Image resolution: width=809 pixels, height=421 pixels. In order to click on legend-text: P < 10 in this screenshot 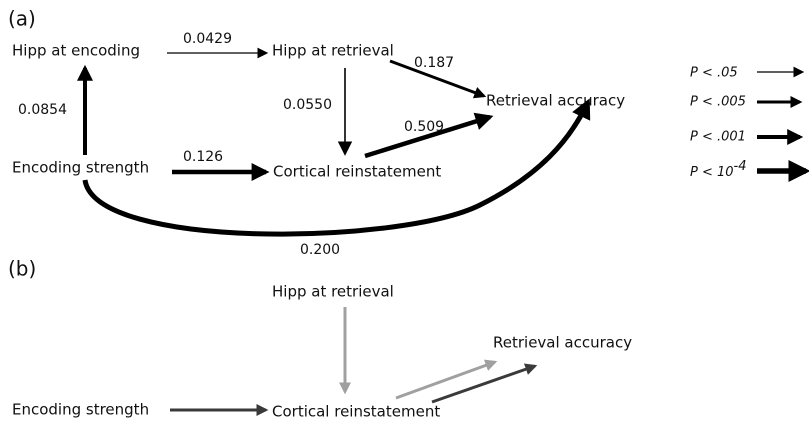, I will do `click(712, 172)`.